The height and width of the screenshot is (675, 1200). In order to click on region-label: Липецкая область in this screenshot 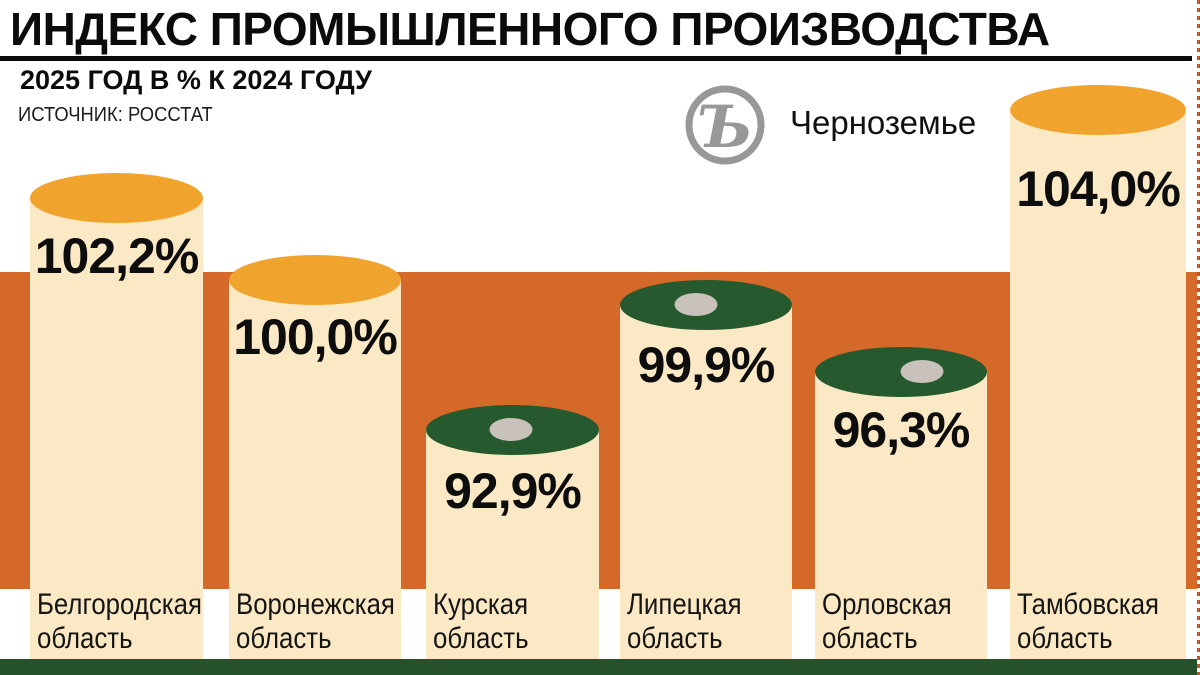, I will do `click(684, 622)`.